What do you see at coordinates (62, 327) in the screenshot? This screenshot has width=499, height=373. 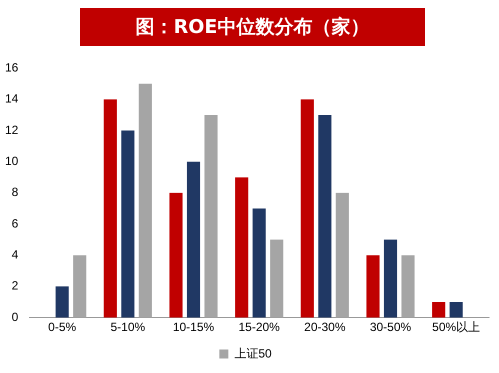 I see `x-tick-label: 0-5%` at bounding box center [62, 327].